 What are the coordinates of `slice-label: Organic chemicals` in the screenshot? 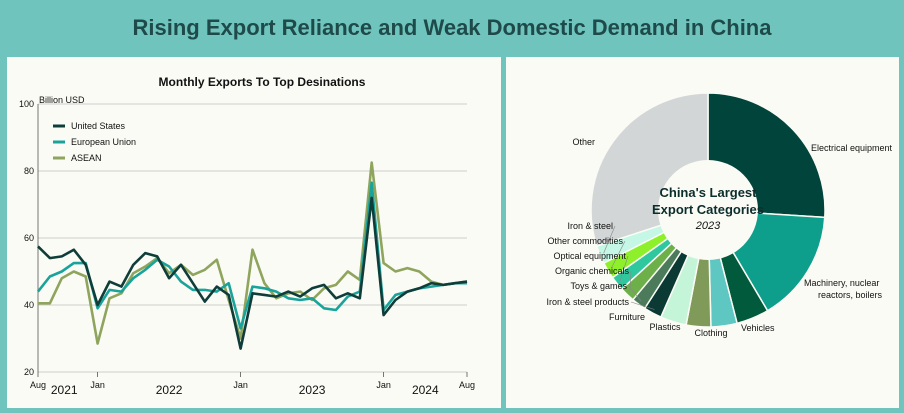 It's located at (592, 271).